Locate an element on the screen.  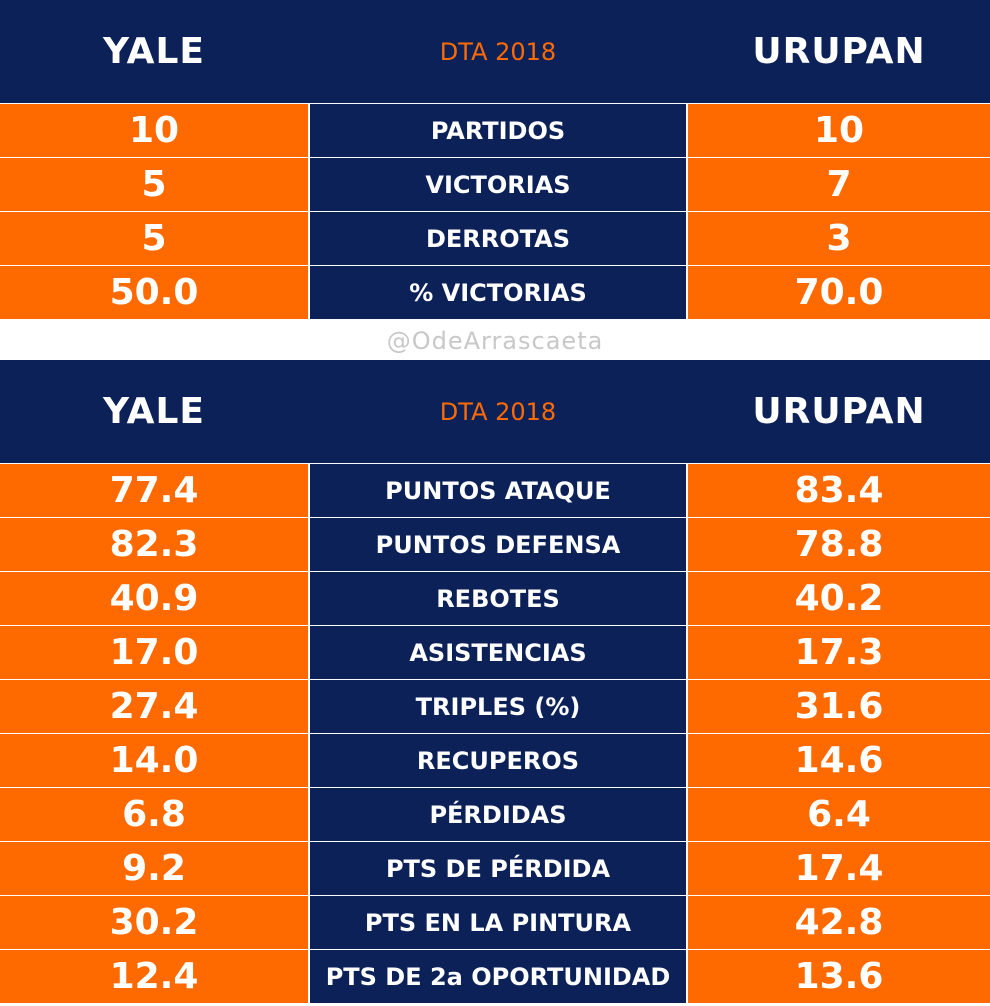
left-value: 50.0 is located at coordinates (154, 292).